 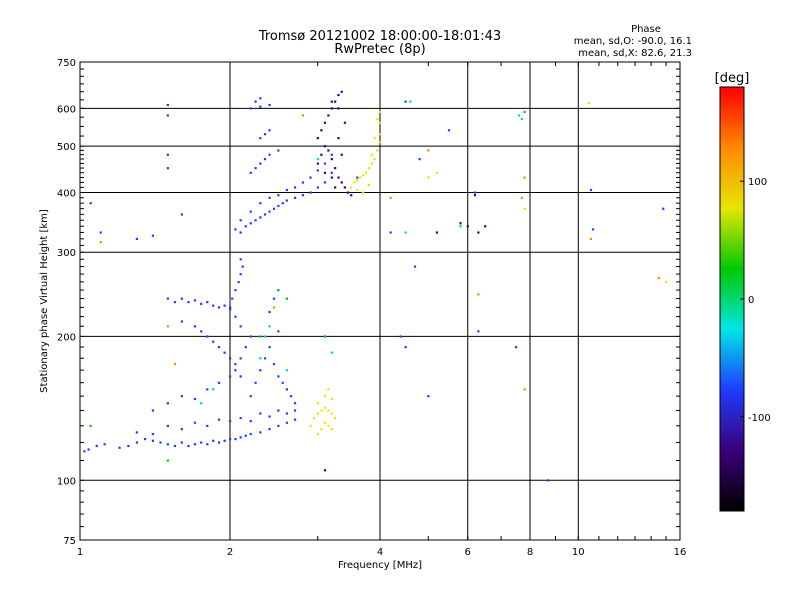 I want to click on phase-info-heading: Phase, so click(x=646, y=29).